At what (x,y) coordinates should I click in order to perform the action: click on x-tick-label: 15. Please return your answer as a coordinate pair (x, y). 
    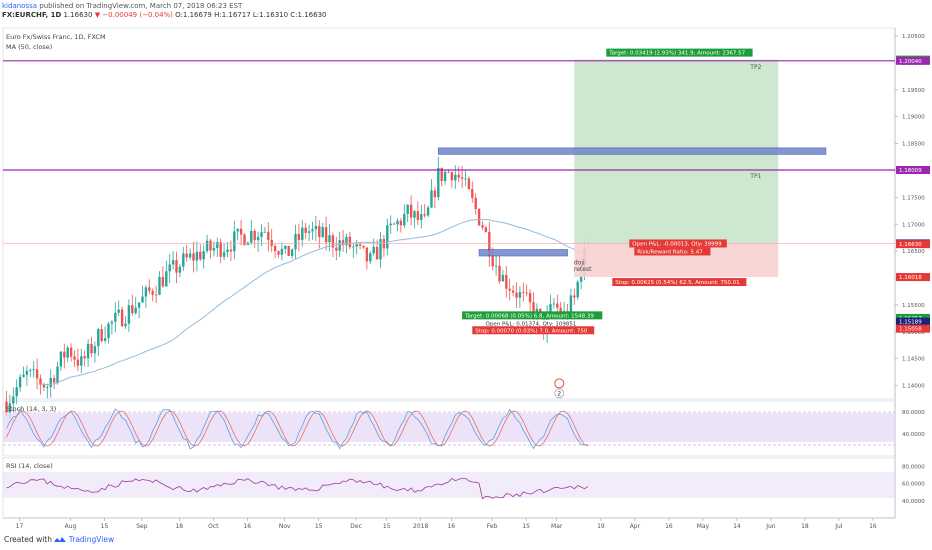
    Looking at the image, I should click on (105, 526).